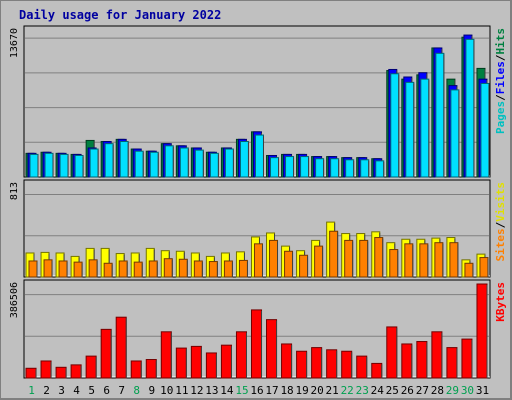 The image size is (512, 400). I want to click on x-tick-label-14: 14, so click(227, 390).